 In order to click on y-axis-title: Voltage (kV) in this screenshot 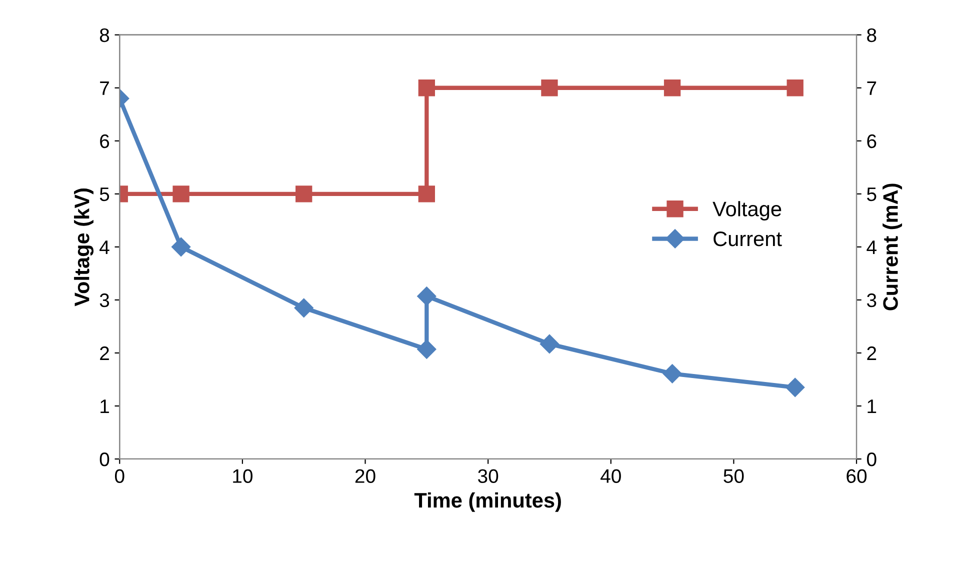, I will do `click(84, 247)`.